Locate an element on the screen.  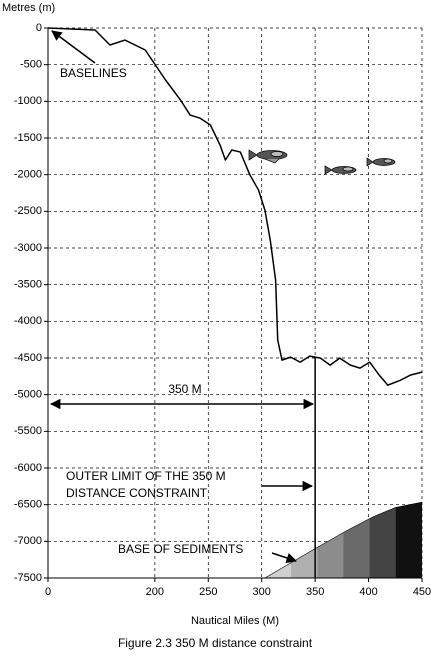
y-tick-label: -7500 is located at coordinates (28, 578).